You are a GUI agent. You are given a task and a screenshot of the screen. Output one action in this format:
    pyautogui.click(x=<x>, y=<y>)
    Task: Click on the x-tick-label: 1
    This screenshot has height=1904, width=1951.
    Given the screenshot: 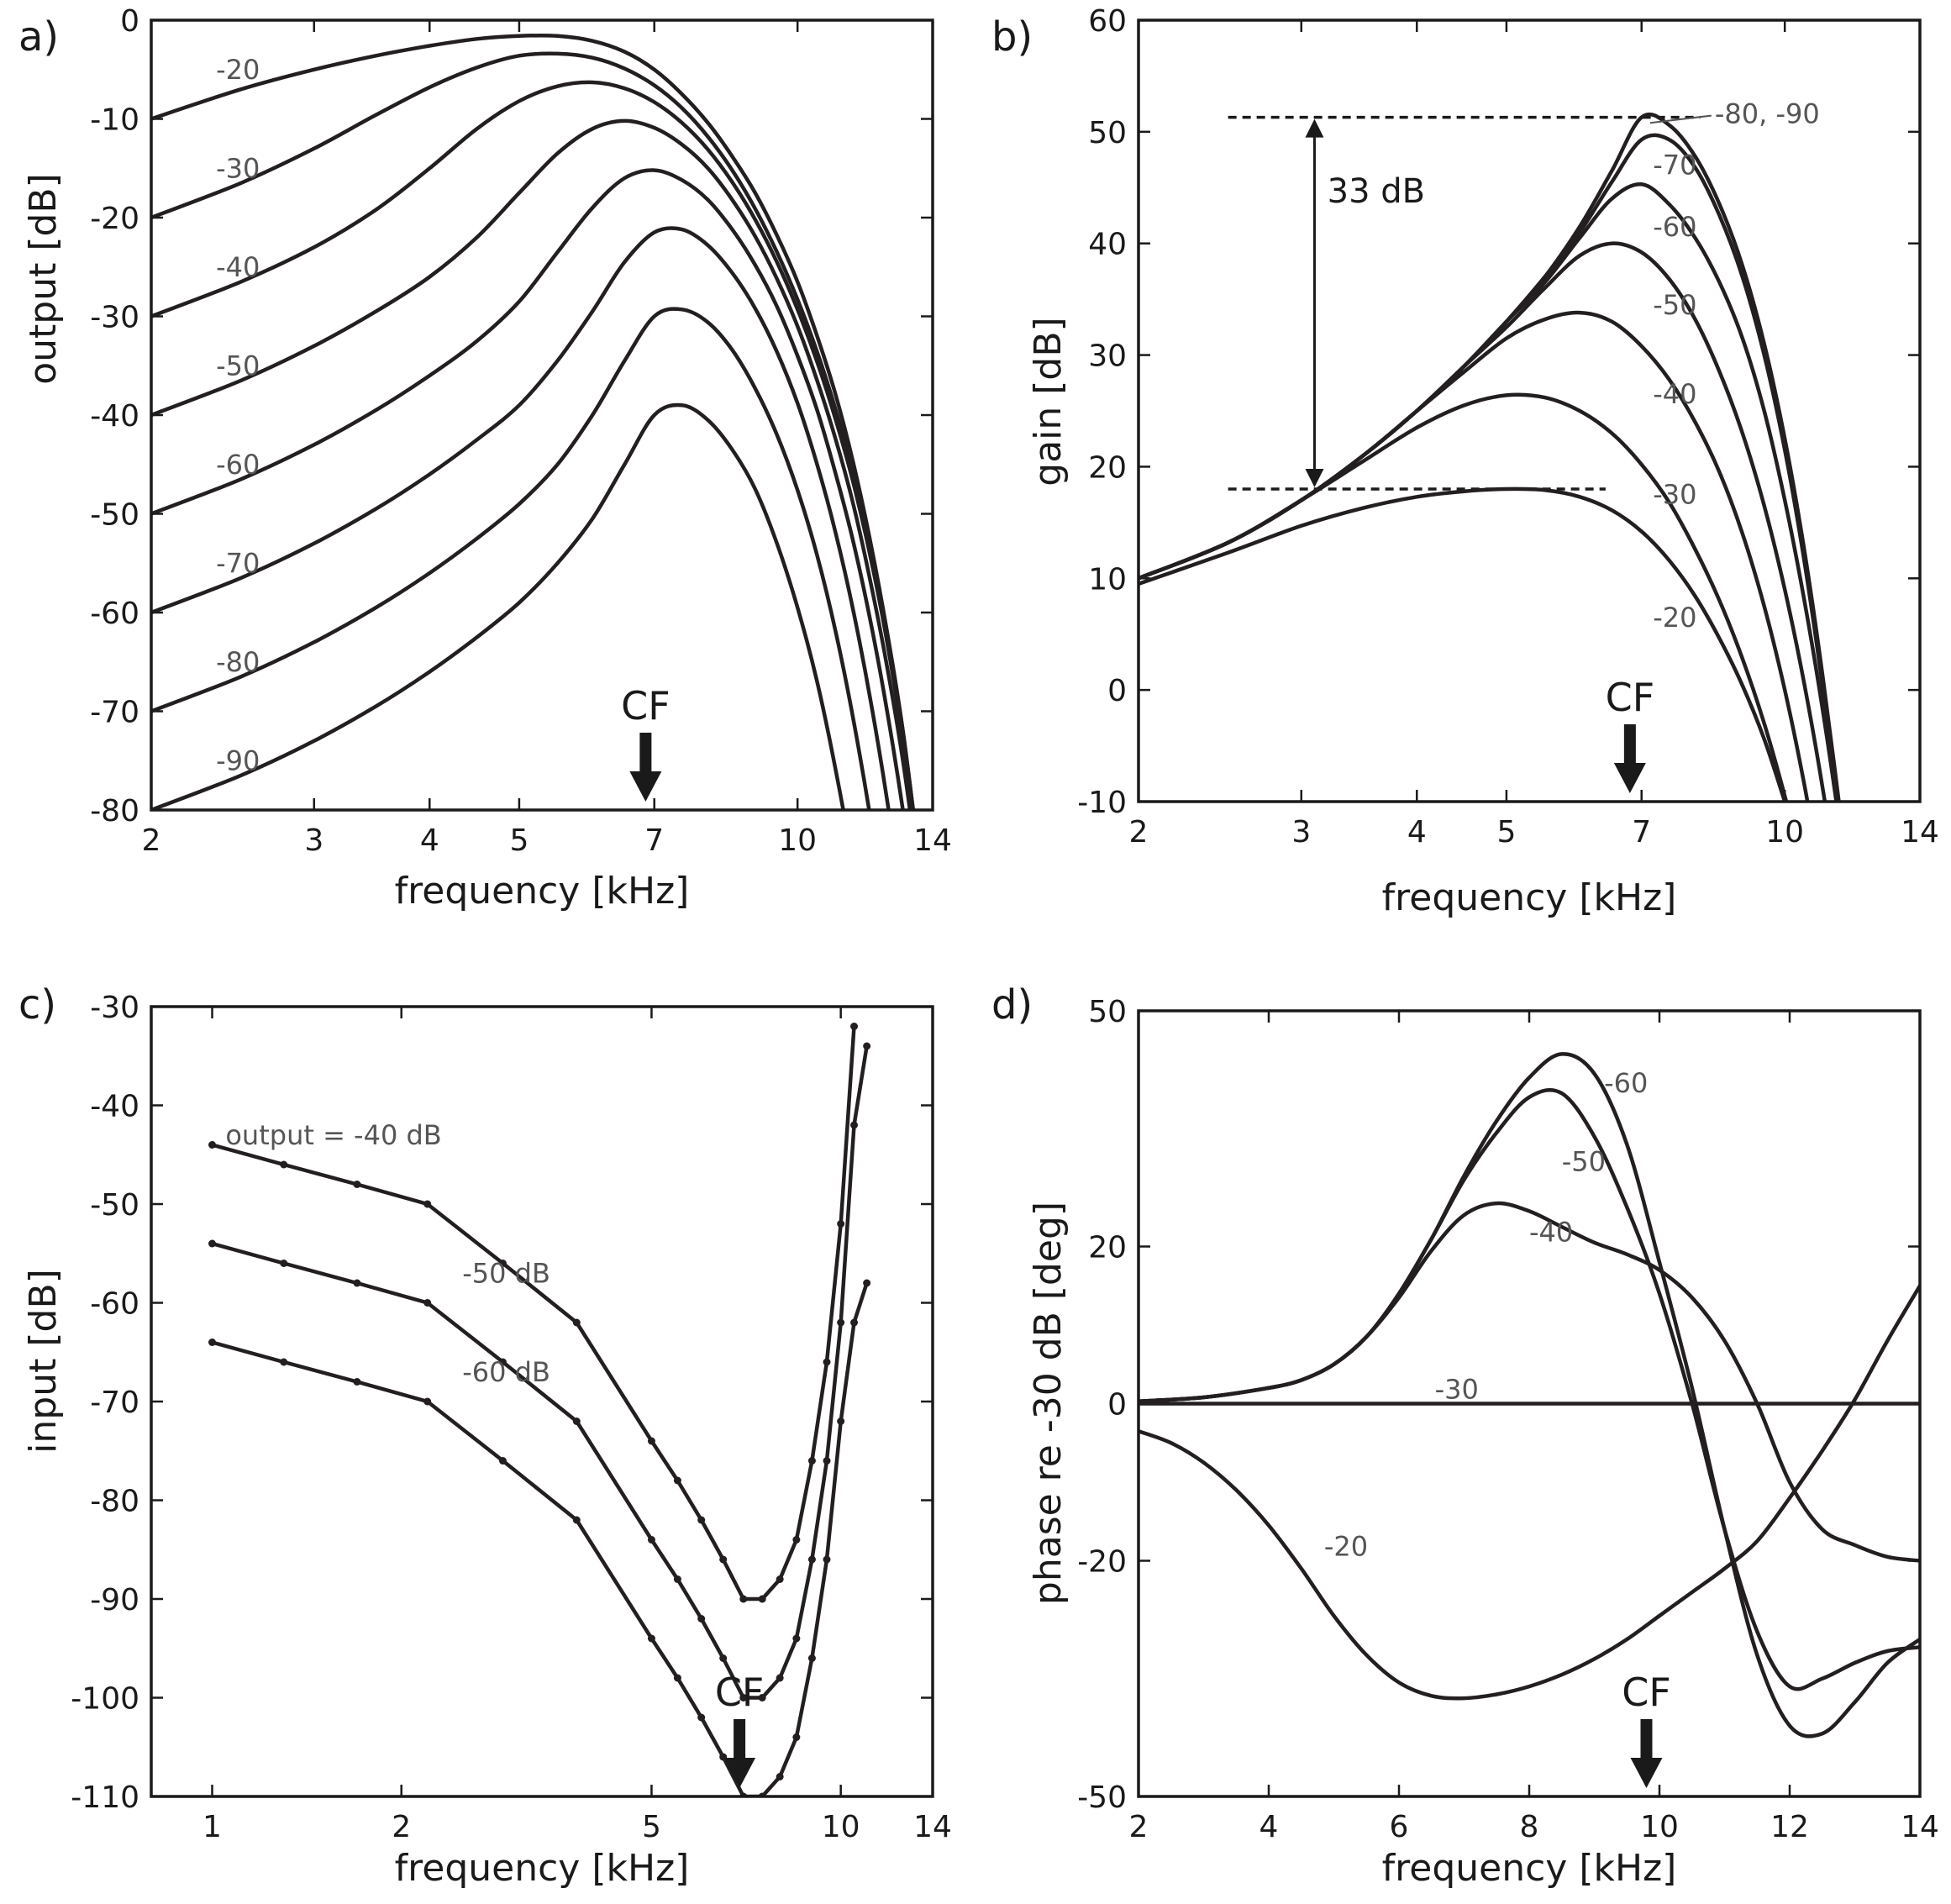 What is the action you would take?
    pyautogui.click(x=212, y=1827)
    